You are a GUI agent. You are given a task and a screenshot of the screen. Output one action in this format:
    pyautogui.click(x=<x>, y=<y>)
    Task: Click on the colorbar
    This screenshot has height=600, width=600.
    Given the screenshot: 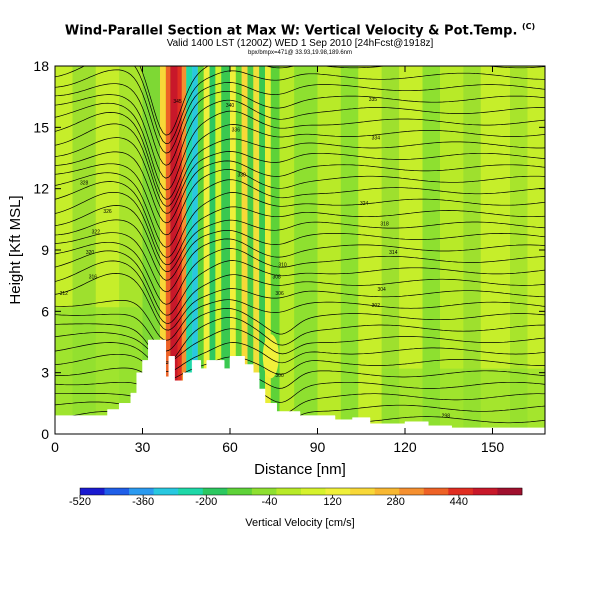 What is the action you would take?
    pyautogui.click(x=301, y=492)
    